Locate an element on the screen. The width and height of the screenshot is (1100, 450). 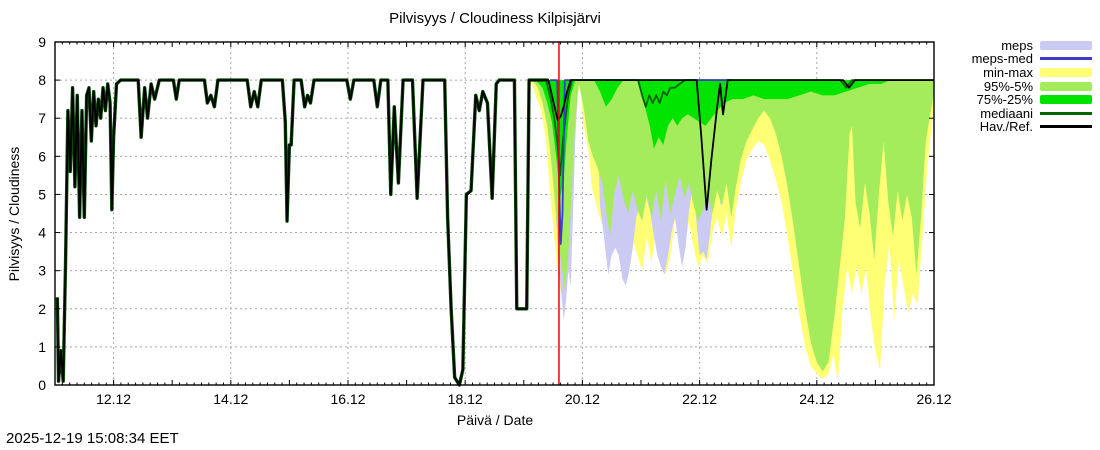
x-tick-label: 18.12 is located at coordinates (465, 399).